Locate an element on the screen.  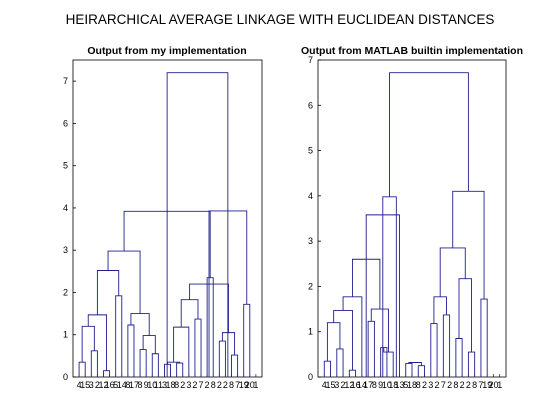
y-tick-label: 2 is located at coordinates (65, 292).